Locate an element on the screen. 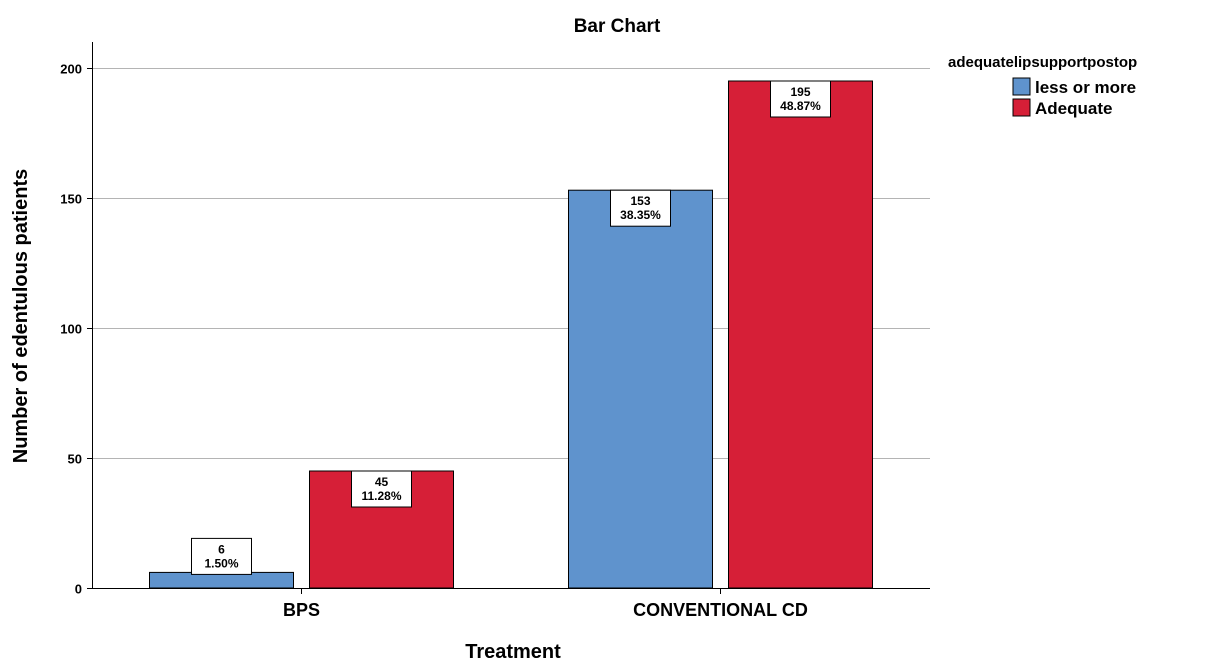 This screenshot has width=1217, height=660. y-tick-label: 200 is located at coordinates (71, 69).